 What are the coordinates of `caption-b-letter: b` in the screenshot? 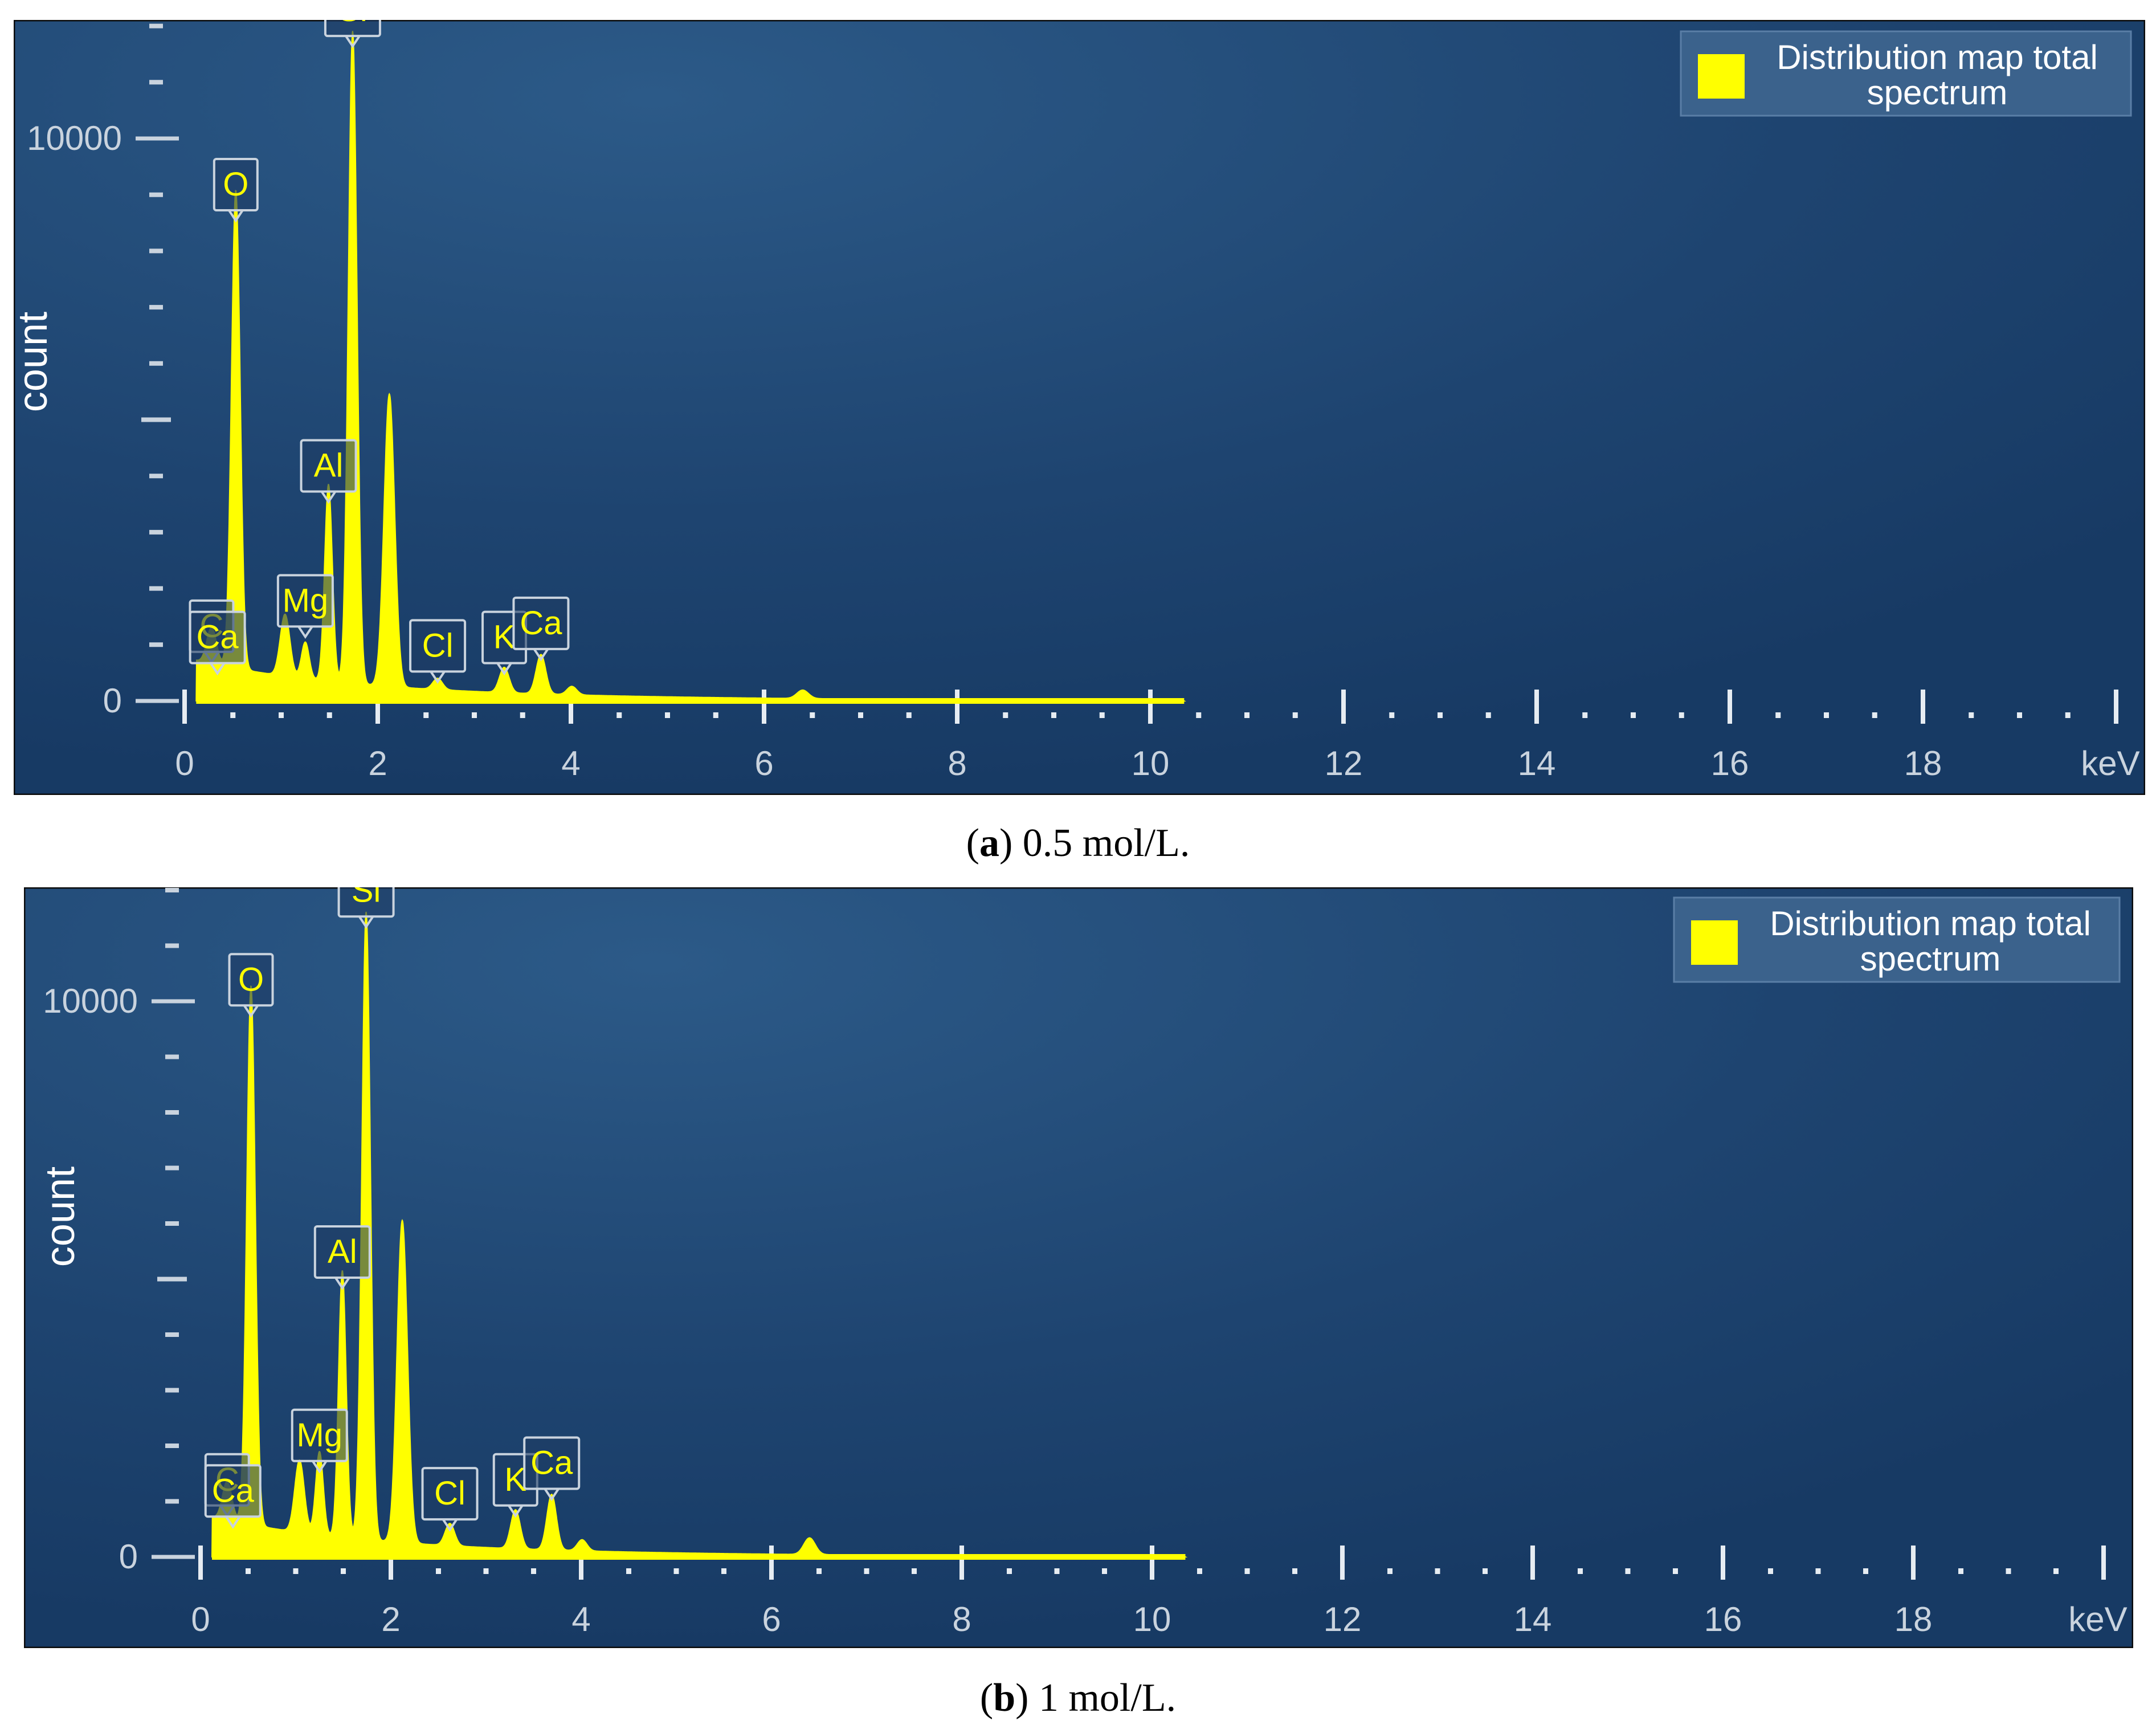 It's located at (1004, 1698).